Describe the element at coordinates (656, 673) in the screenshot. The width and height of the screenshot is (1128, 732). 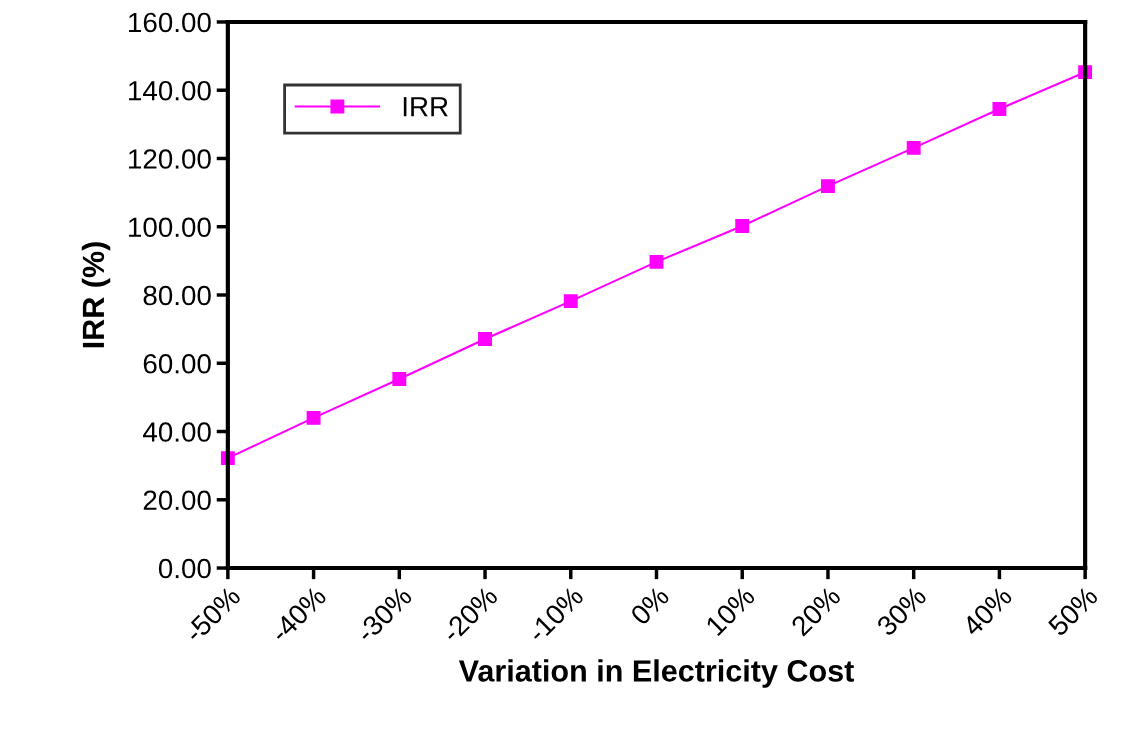
I see `x-axis-title: Variation in Electricity Cost` at that location.